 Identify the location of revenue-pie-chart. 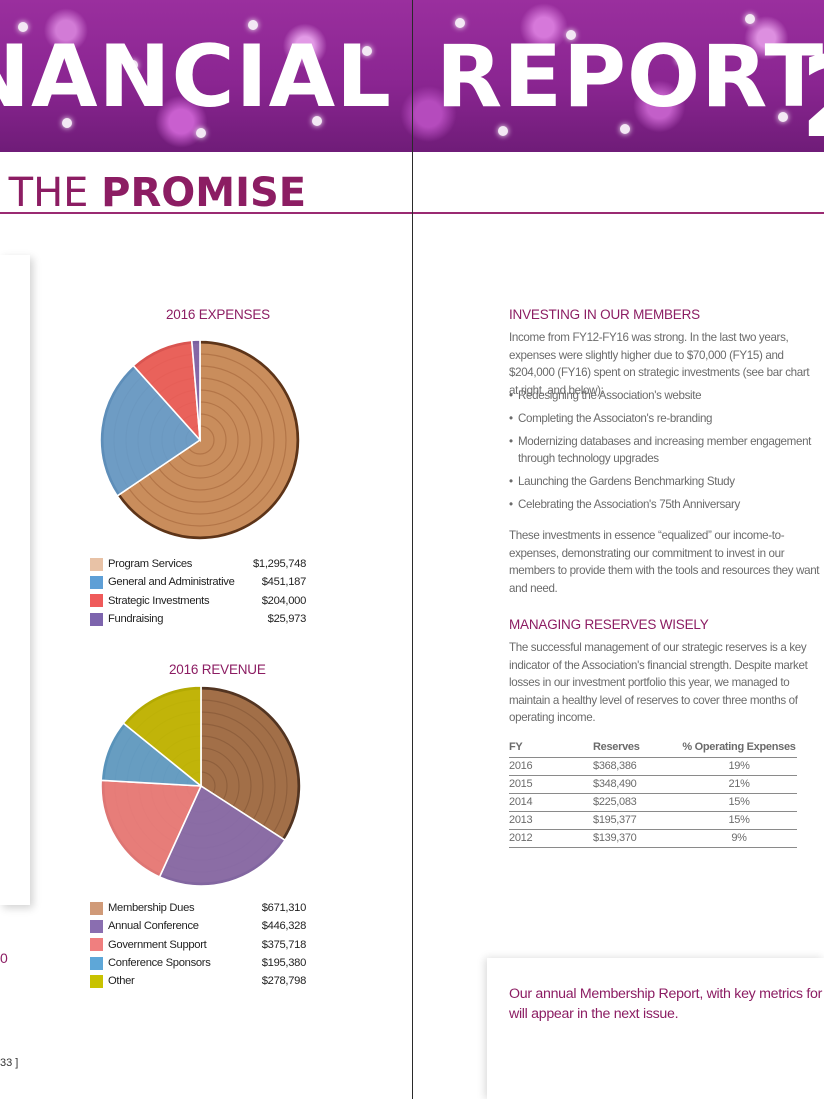
(201, 786).